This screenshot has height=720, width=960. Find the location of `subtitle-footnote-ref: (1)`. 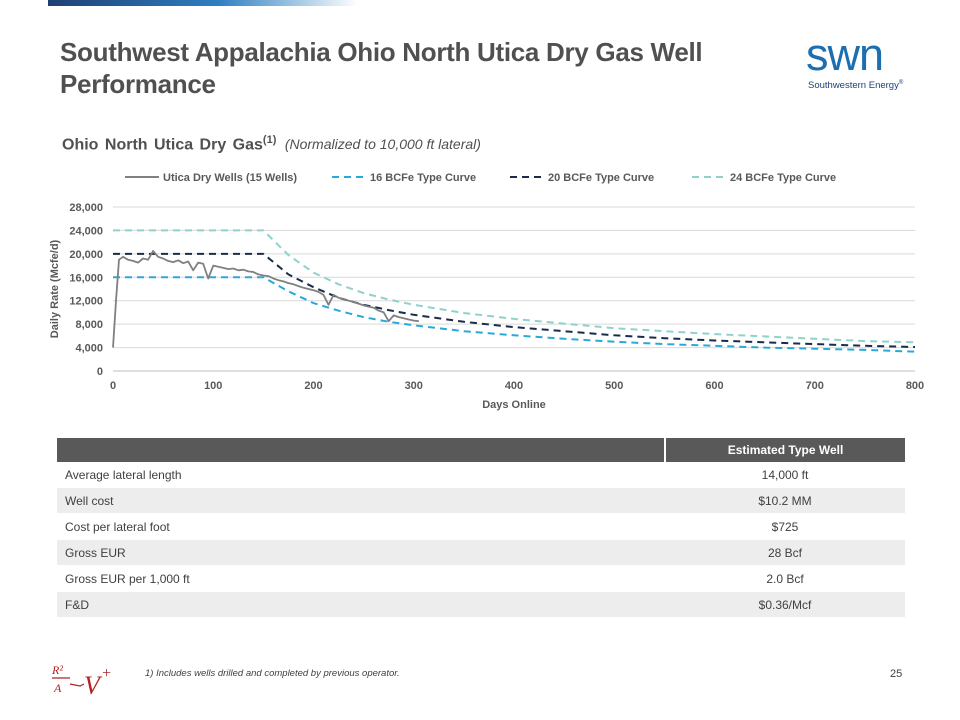

subtitle-footnote-ref: (1) is located at coordinates (269, 140).